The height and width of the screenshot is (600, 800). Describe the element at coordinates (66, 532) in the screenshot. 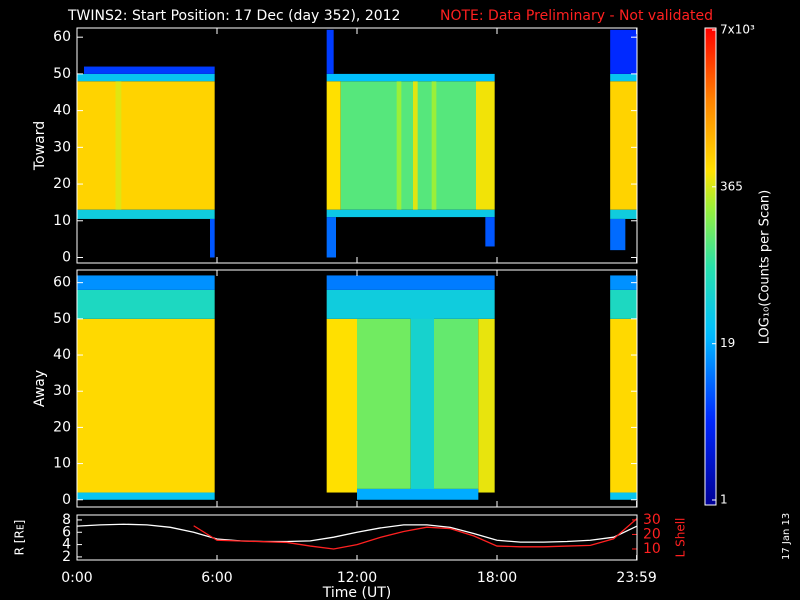

I see `y-tick-label: 6` at that location.